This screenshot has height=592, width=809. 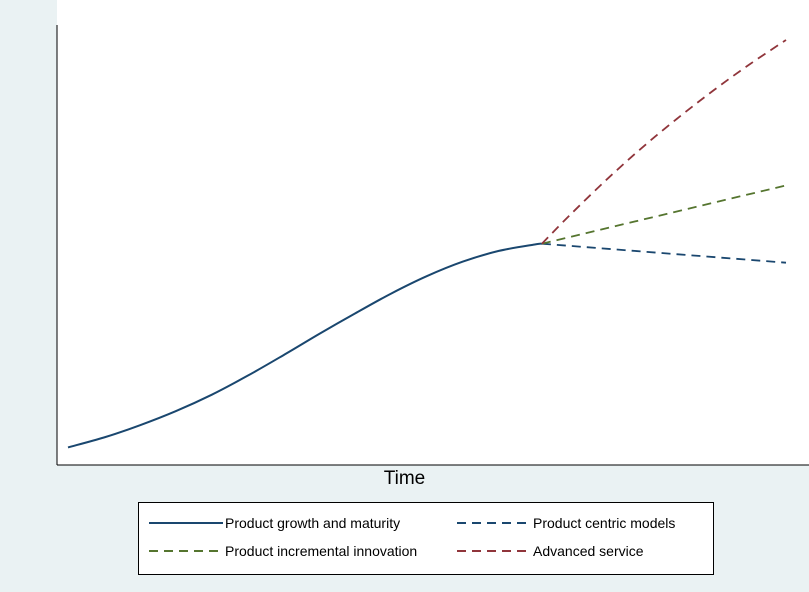 What do you see at coordinates (664, 214) in the screenshot?
I see `series-line-product-incremental-innovation` at bounding box center [664, 214].